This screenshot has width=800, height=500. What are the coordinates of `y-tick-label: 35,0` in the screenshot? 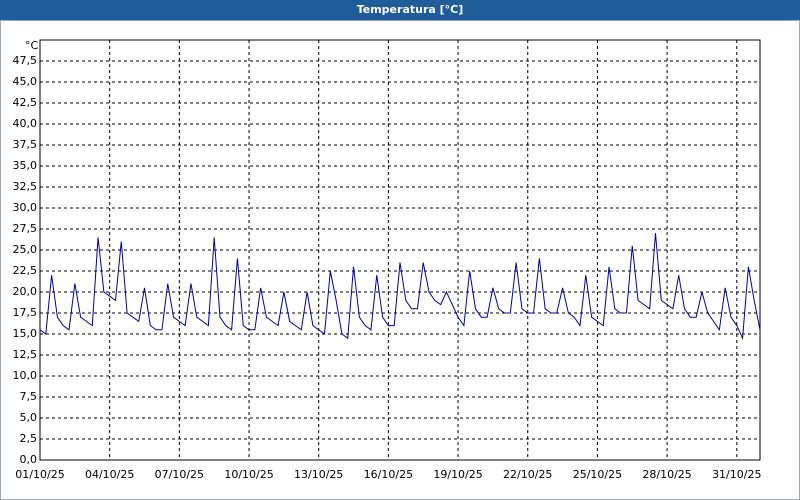 It's located at (25, 165).